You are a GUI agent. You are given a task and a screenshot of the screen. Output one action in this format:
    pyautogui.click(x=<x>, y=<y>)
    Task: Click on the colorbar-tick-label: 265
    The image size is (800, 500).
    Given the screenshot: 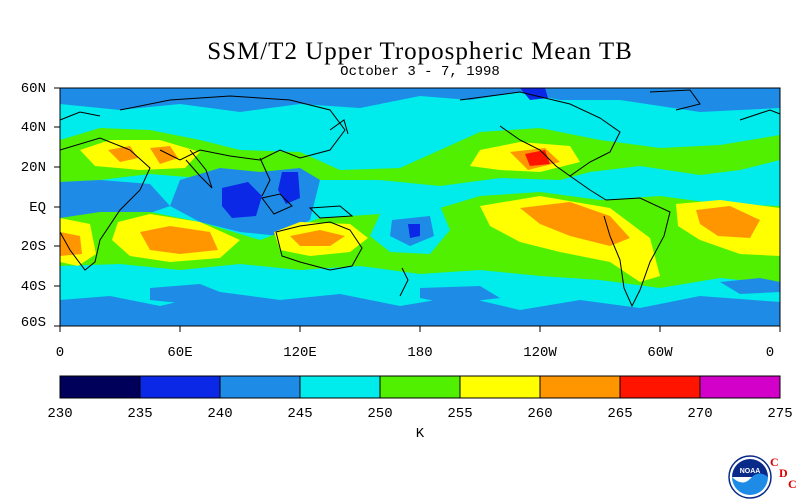 What is the action you would take?
    pyautogui.click(x=620, y=414)
    